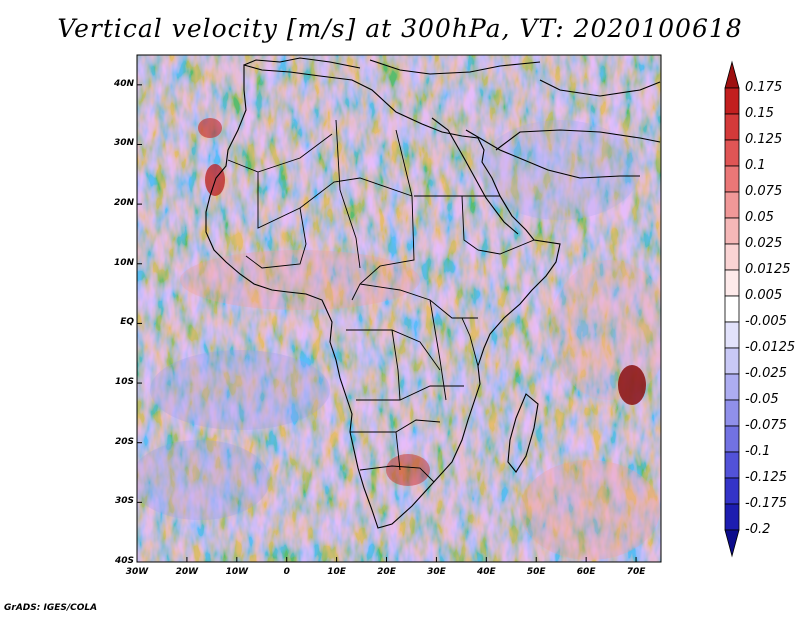  What do you see at coordinates (758, 451) in the screenshot?
I see `colorbar-label: -0.1` at bounding box center [758, 451].